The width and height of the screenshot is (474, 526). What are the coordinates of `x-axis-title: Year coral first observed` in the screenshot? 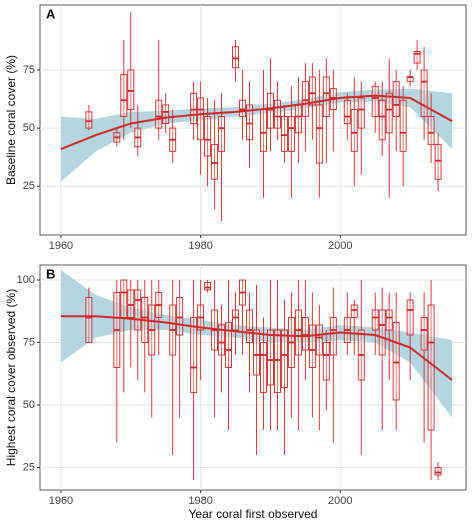 It's located at (253, 514).